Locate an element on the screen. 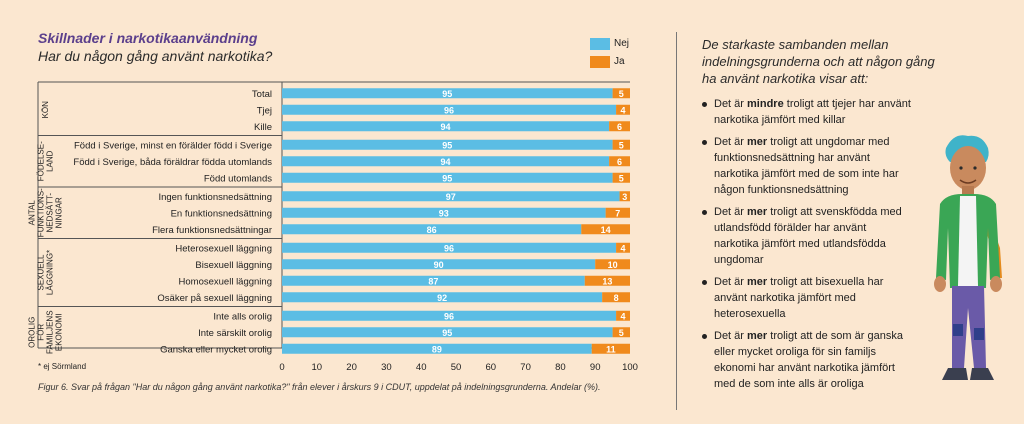  data-label-ja: 3 is located at coordinates (624, 197).